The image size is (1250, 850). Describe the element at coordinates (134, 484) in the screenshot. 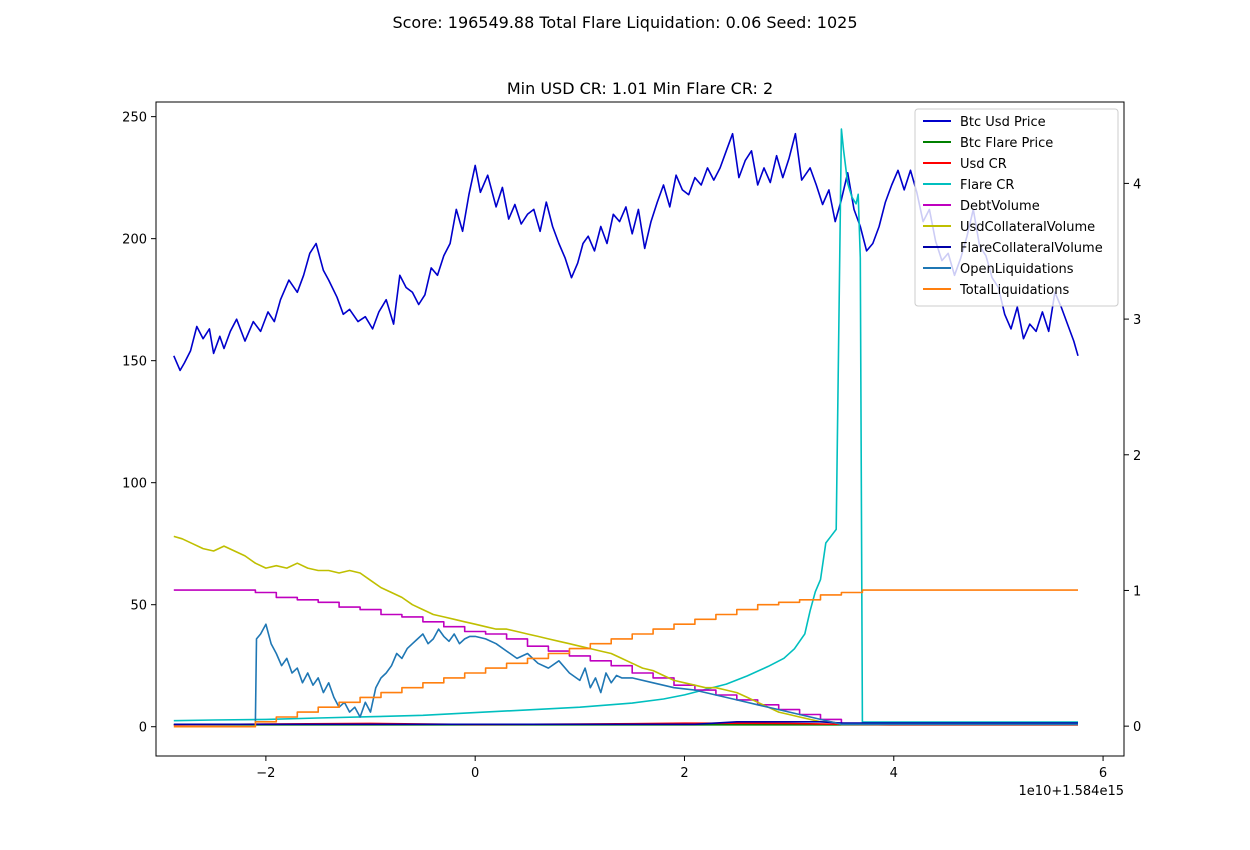

I see `y-left-tick-label: 100` at that location.